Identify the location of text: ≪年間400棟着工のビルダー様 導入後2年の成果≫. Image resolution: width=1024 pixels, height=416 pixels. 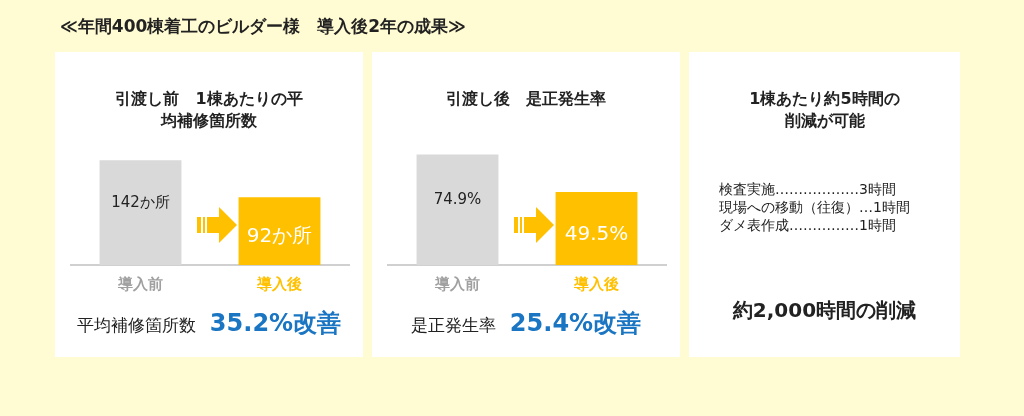
(263, 26).